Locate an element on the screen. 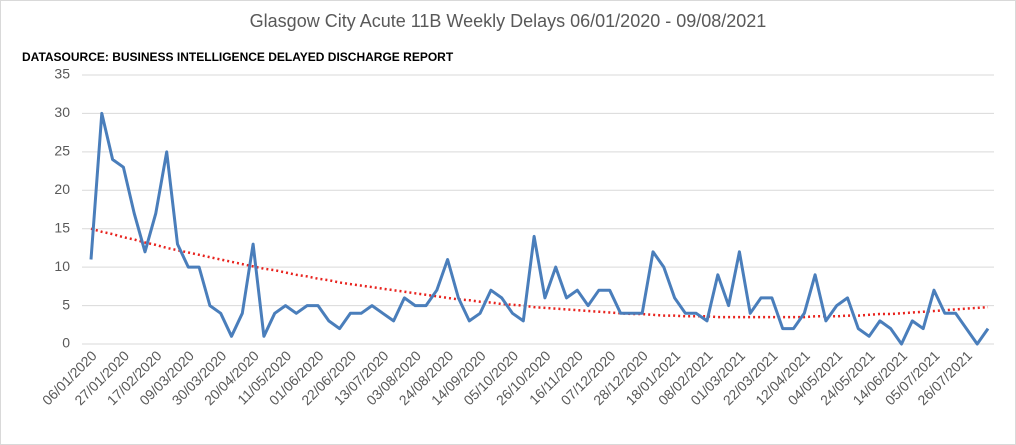 This screenshot has height=445, width=1016. y-tick-label: 10 is located at coordinates (62, 266).